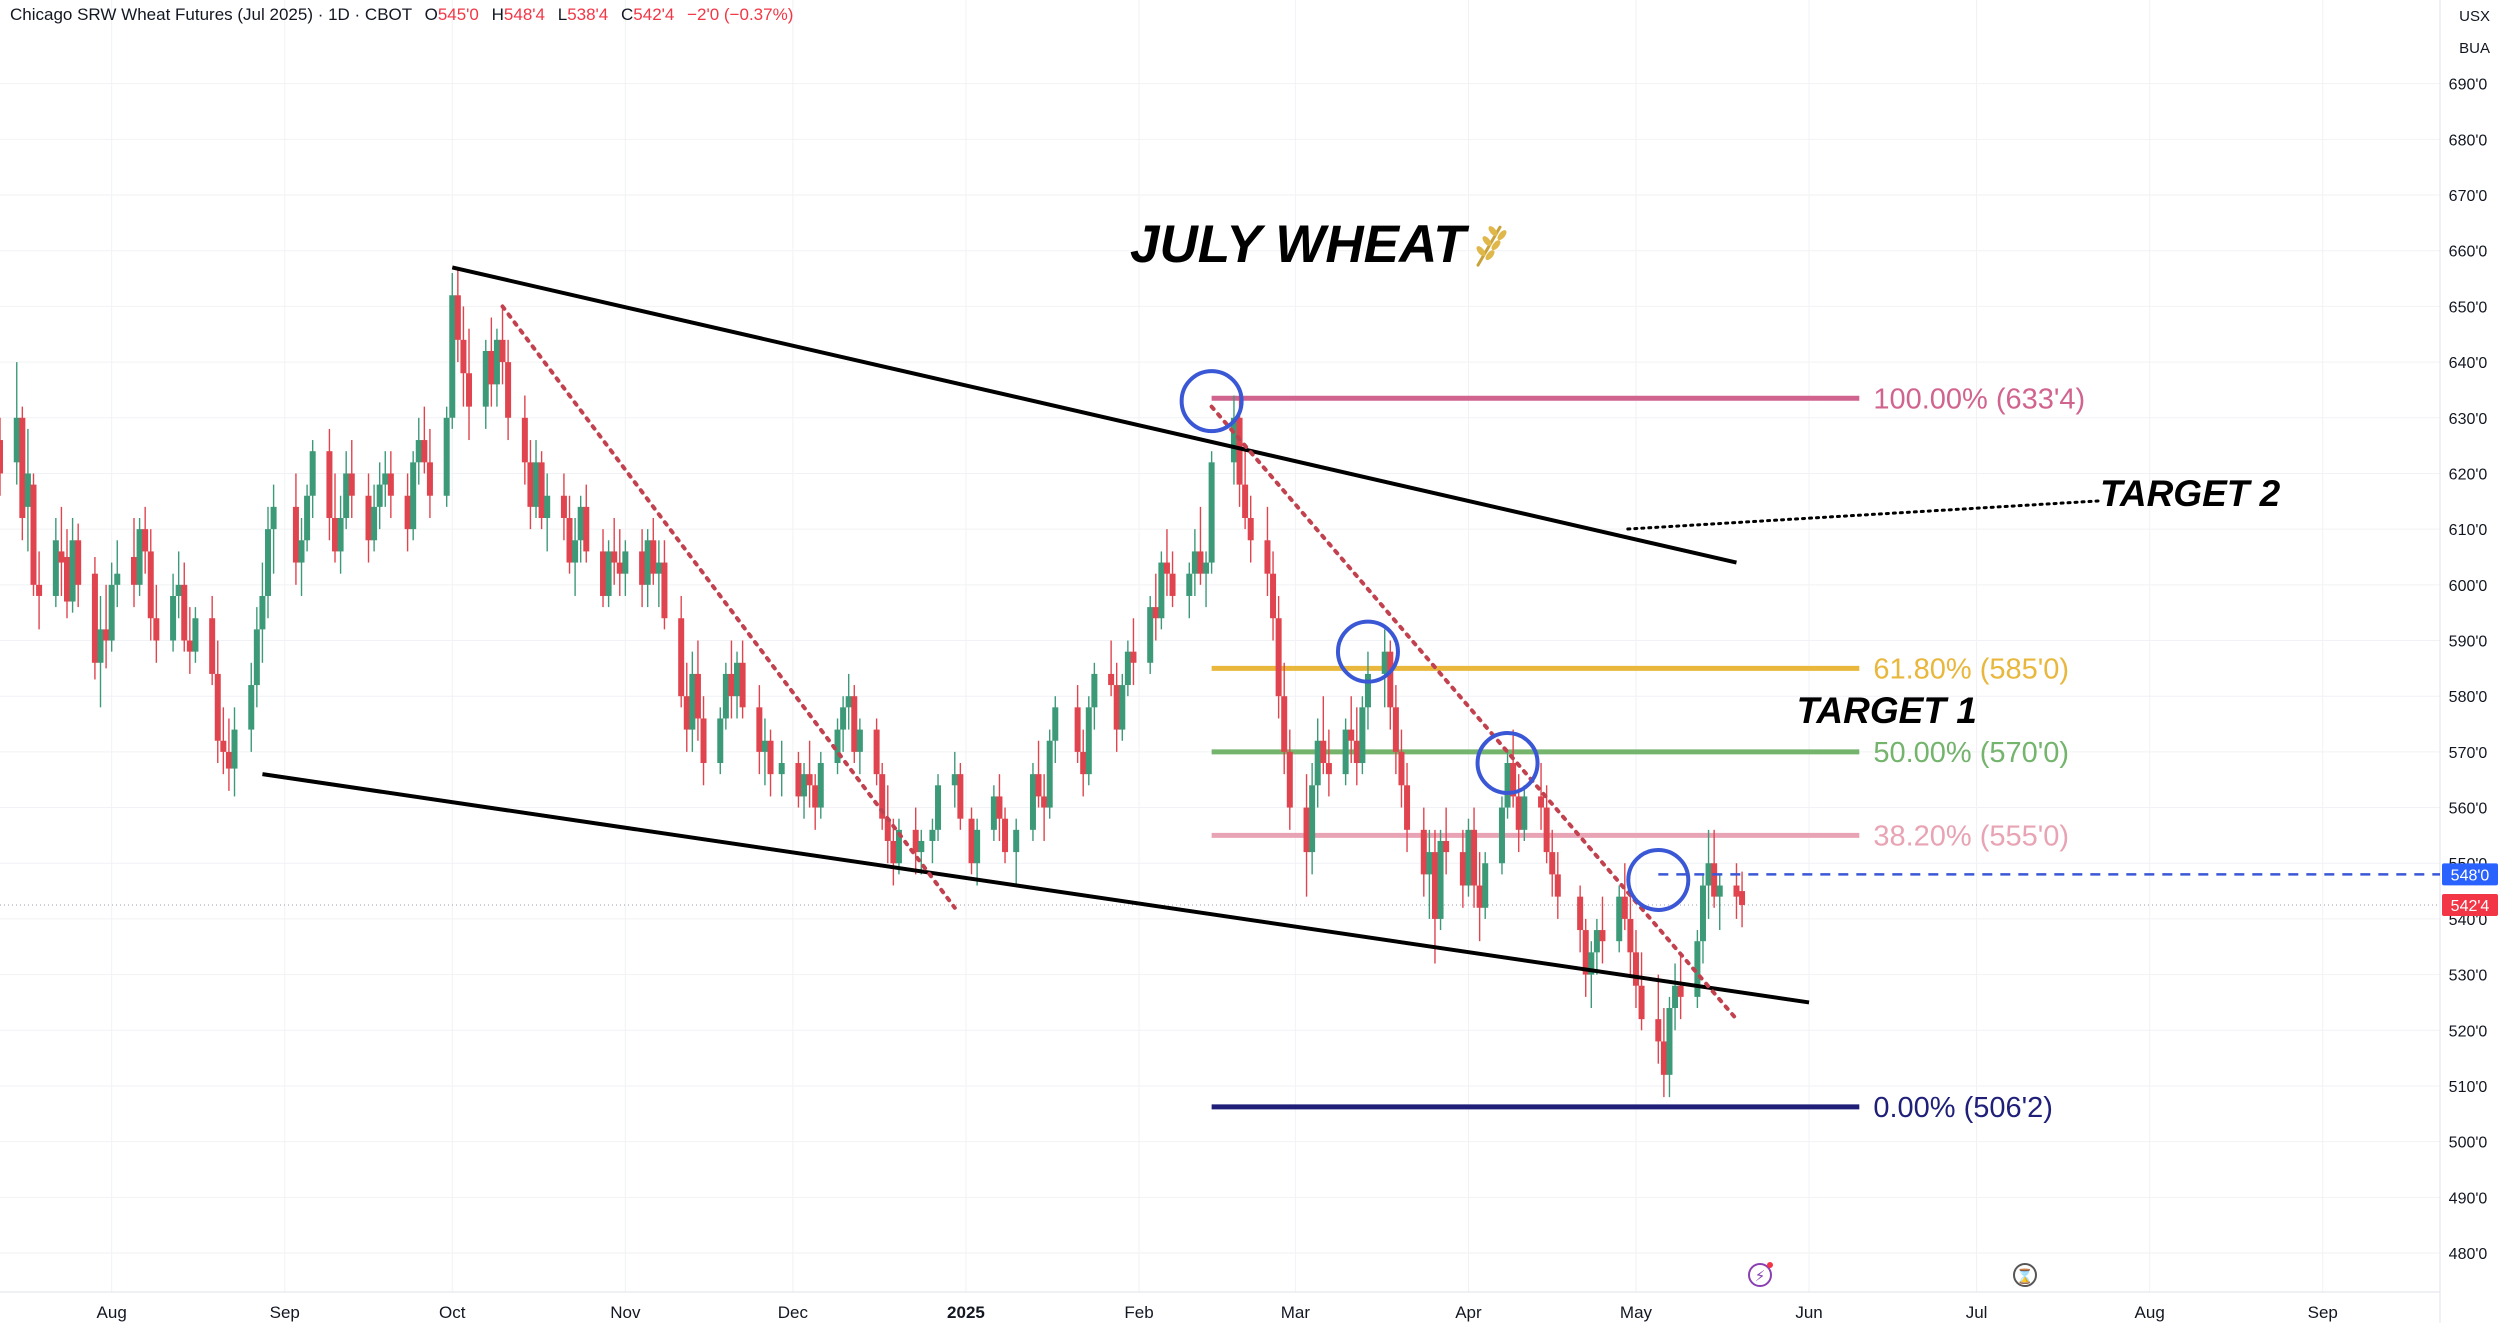  Describe the element at coordinates (431, 14) in the screenshot. I see `open-label: O` at that location.